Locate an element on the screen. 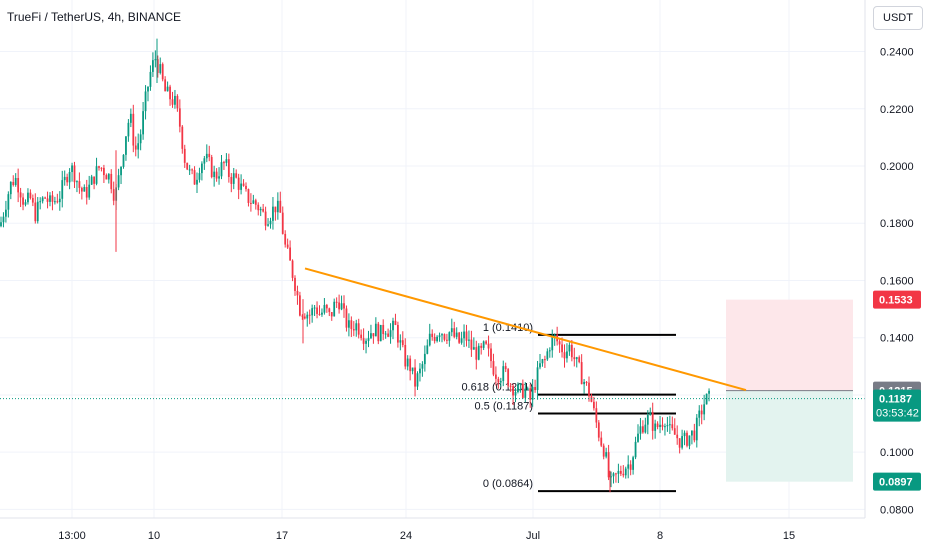 The image size is (932, 550). currency-button: USDT is located at coordinates (898, 18).